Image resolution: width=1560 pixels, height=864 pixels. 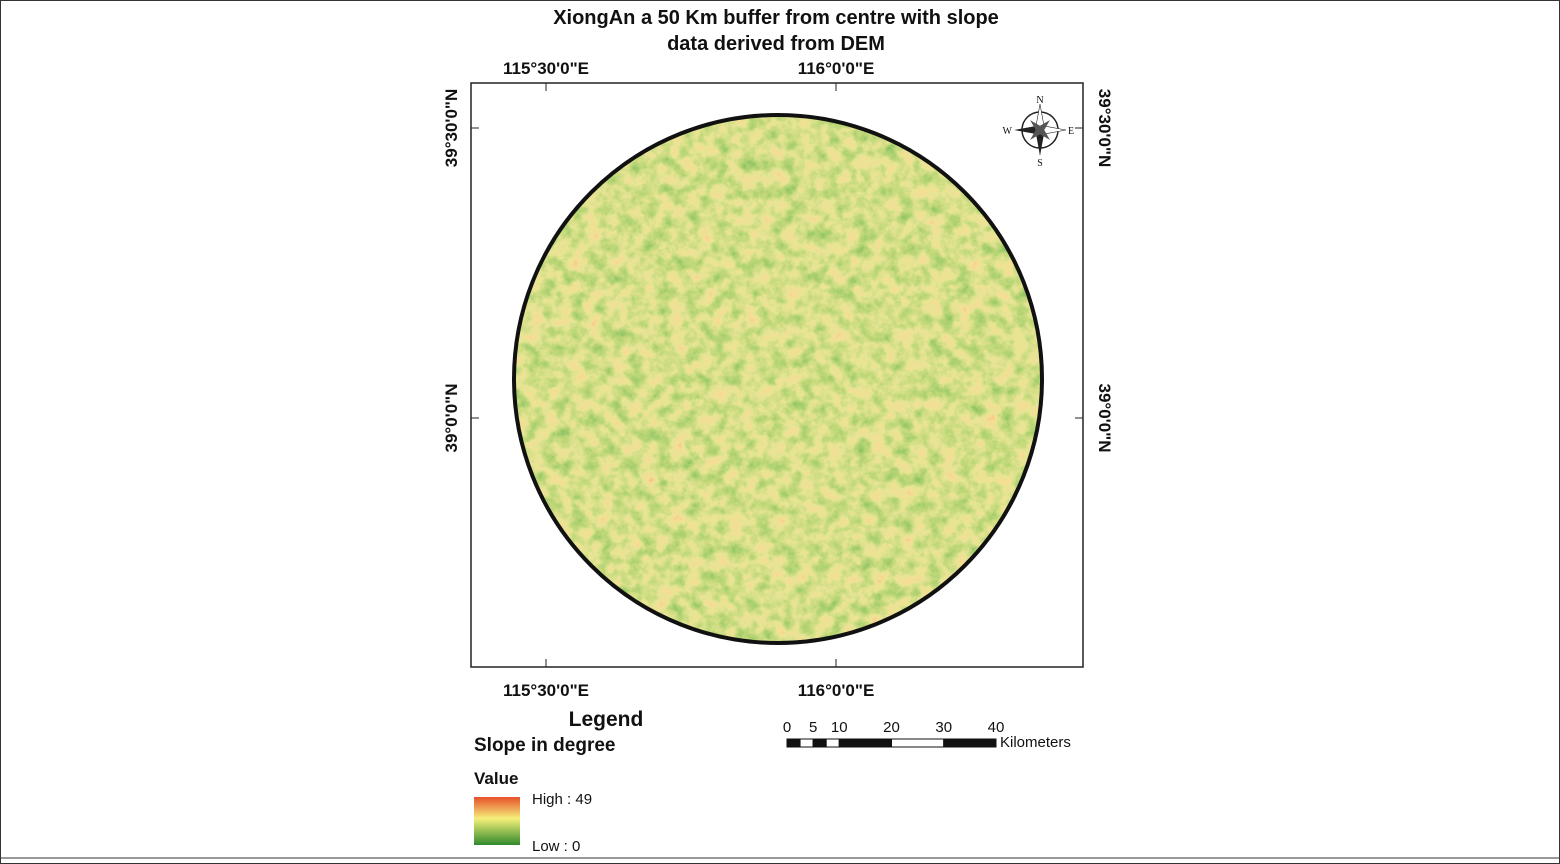 I want to click on legend-ramp, so click(x=497, y=821).